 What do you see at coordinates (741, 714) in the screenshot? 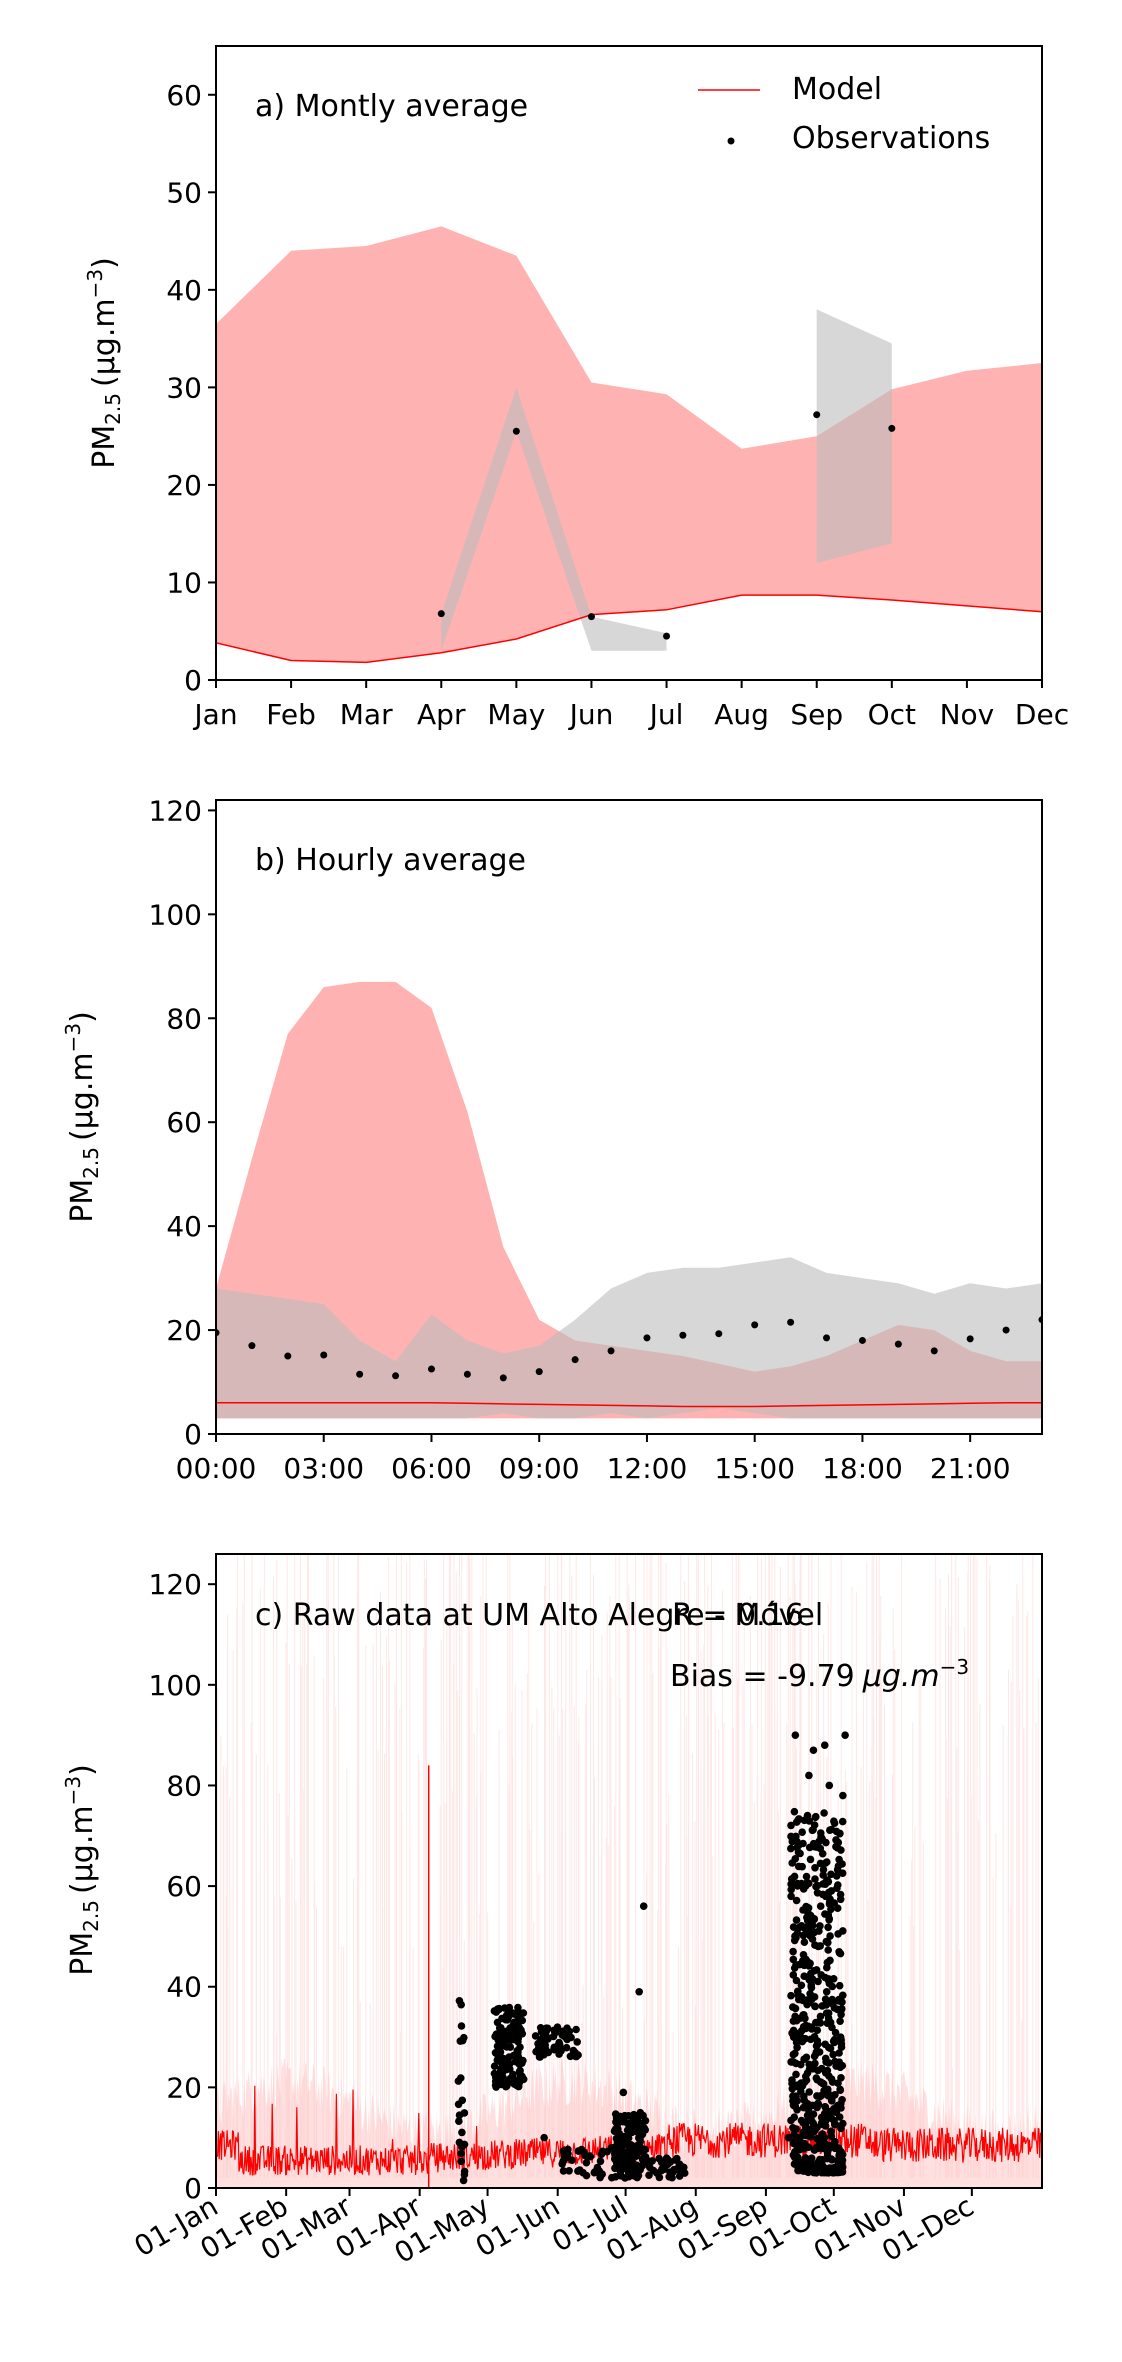
I see `monthly-xtick-label: Aug` at bounding box center [741, 714].